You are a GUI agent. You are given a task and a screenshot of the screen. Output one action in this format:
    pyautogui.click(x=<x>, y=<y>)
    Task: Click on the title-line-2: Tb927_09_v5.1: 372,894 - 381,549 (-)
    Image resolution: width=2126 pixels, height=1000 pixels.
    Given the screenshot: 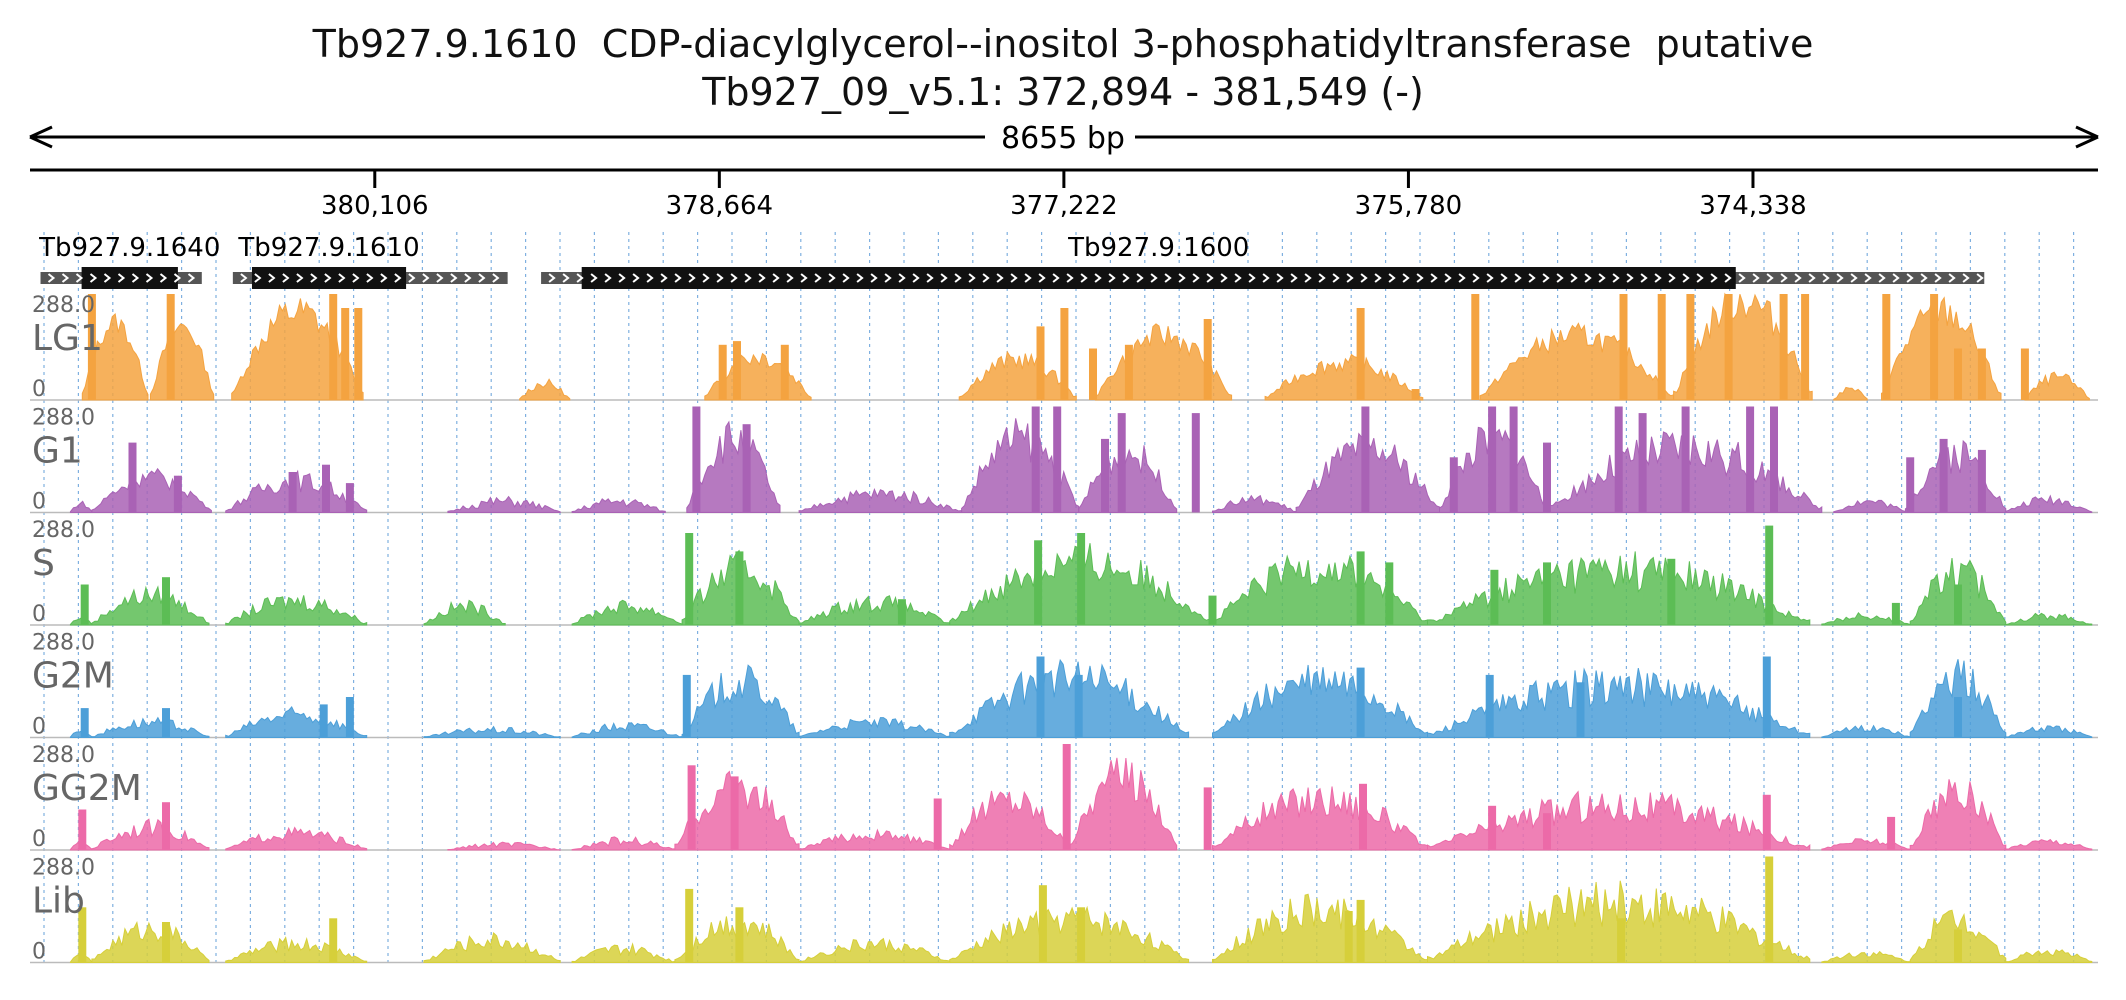 What is the action you would take?
    pyautogui.click(x=1063, y=92)
    